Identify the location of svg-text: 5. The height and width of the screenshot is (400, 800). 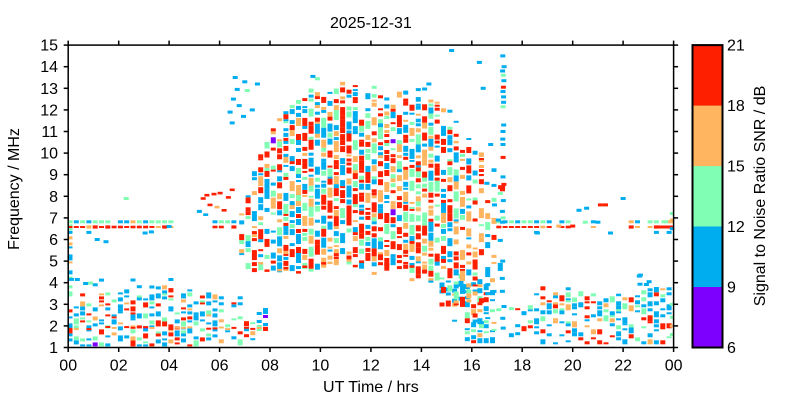
(53, 262).